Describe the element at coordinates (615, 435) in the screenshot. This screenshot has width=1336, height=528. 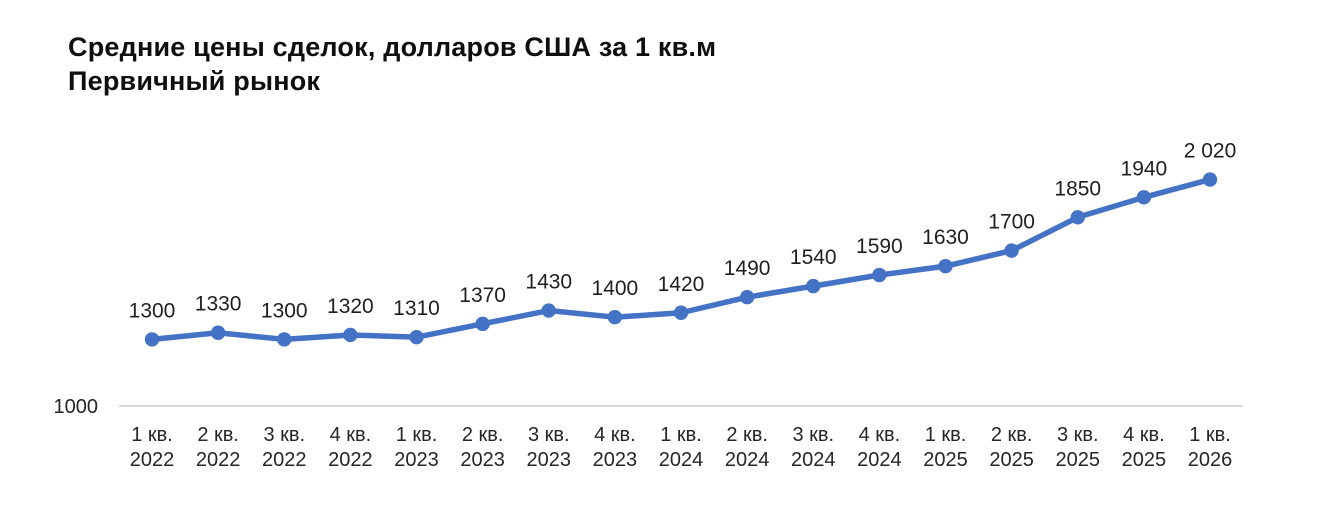
I see `x-tick-quarter-7: 4 кв.` at that location.